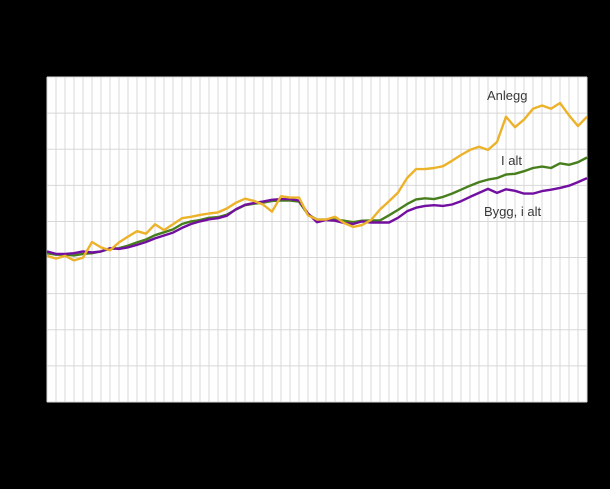  Describe the element at coordinates (317, 216) in the screenshot. I see `series-line-bygg-i-alt` at that location.